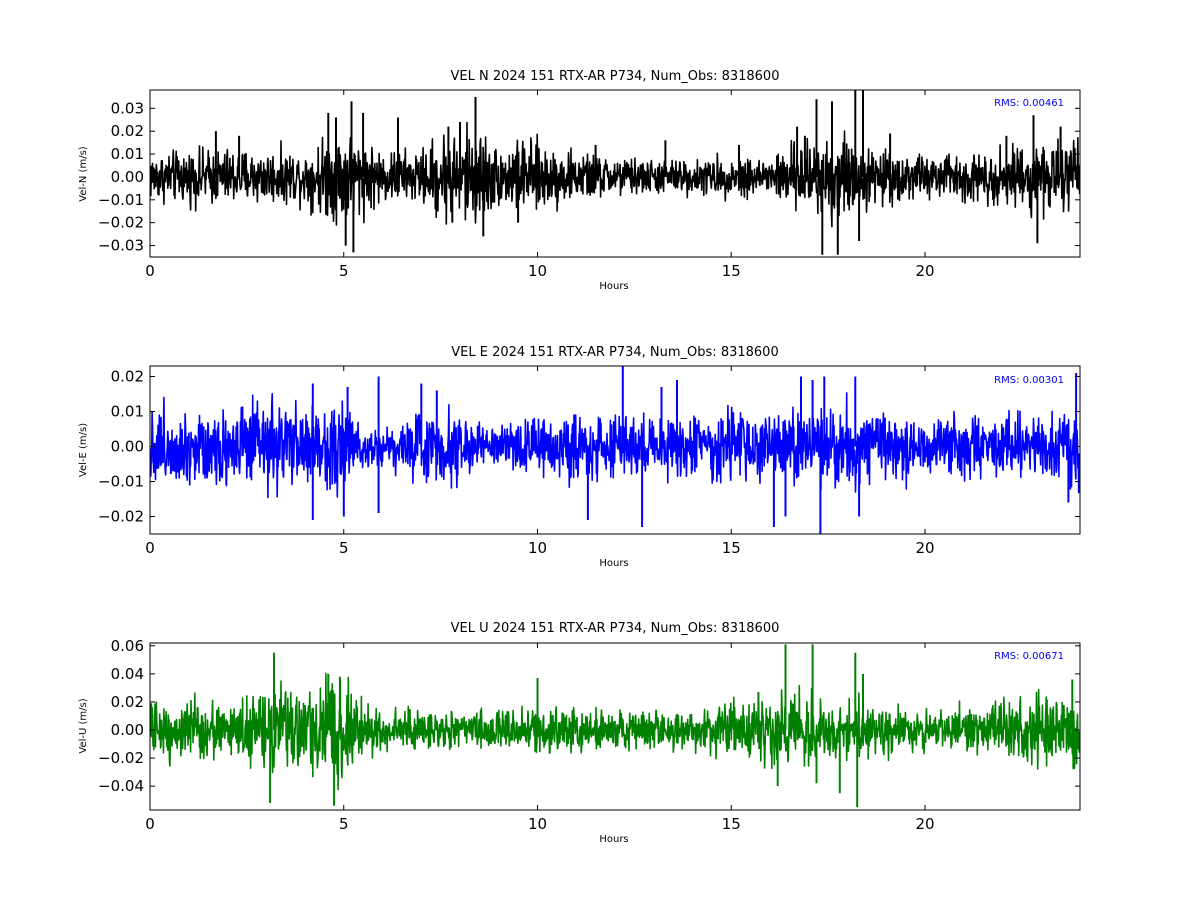 The image size is (1200, 900). What do you see at coordinates (83, 450) in the screenshot?
I see `y-axis-label: Vel-E (m/s)` at bounding box center [83, 450].